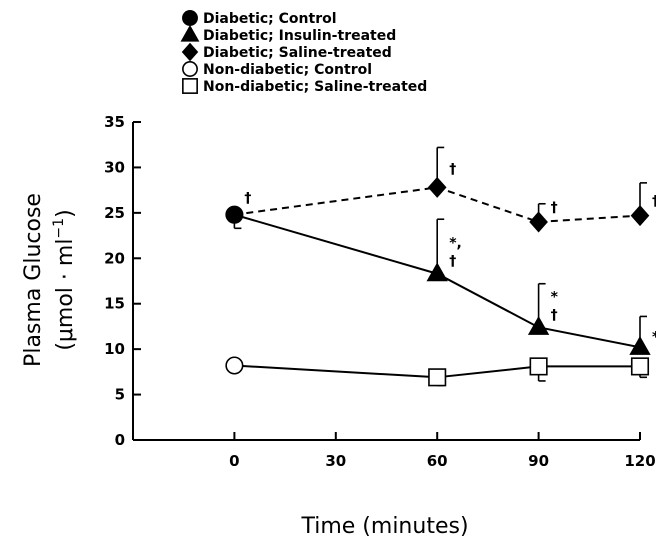  What do you see at coordinates (538, 461) in the screenshot?
I see `x-tick-label-90: 90` at bounding box center [538, 461].